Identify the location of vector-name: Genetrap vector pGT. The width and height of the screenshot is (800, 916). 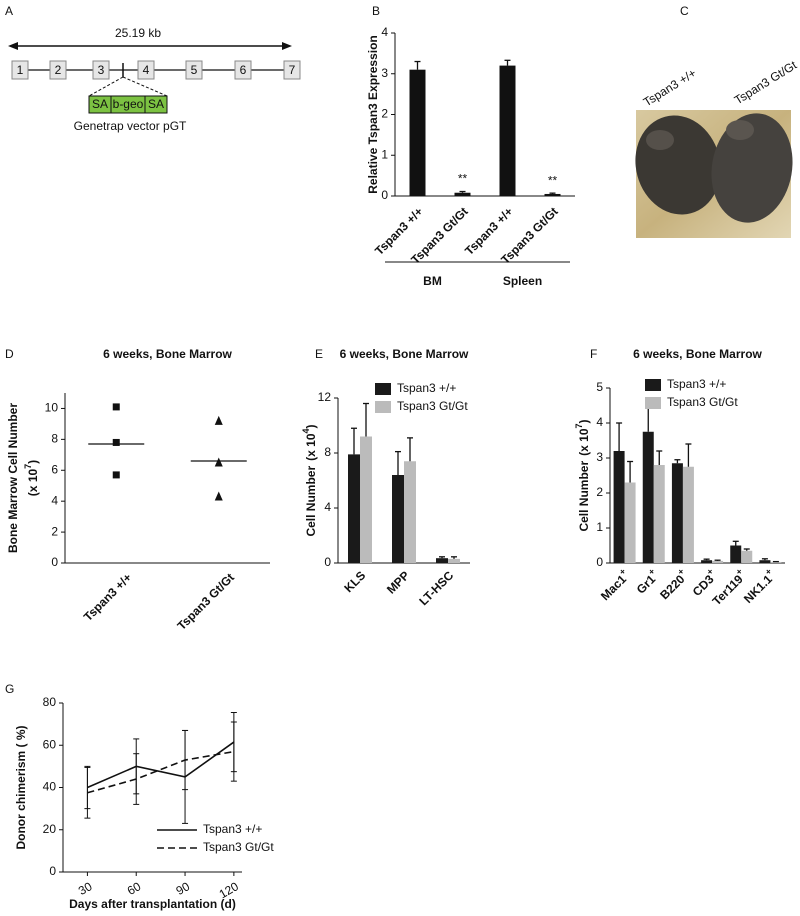
(130, 126).